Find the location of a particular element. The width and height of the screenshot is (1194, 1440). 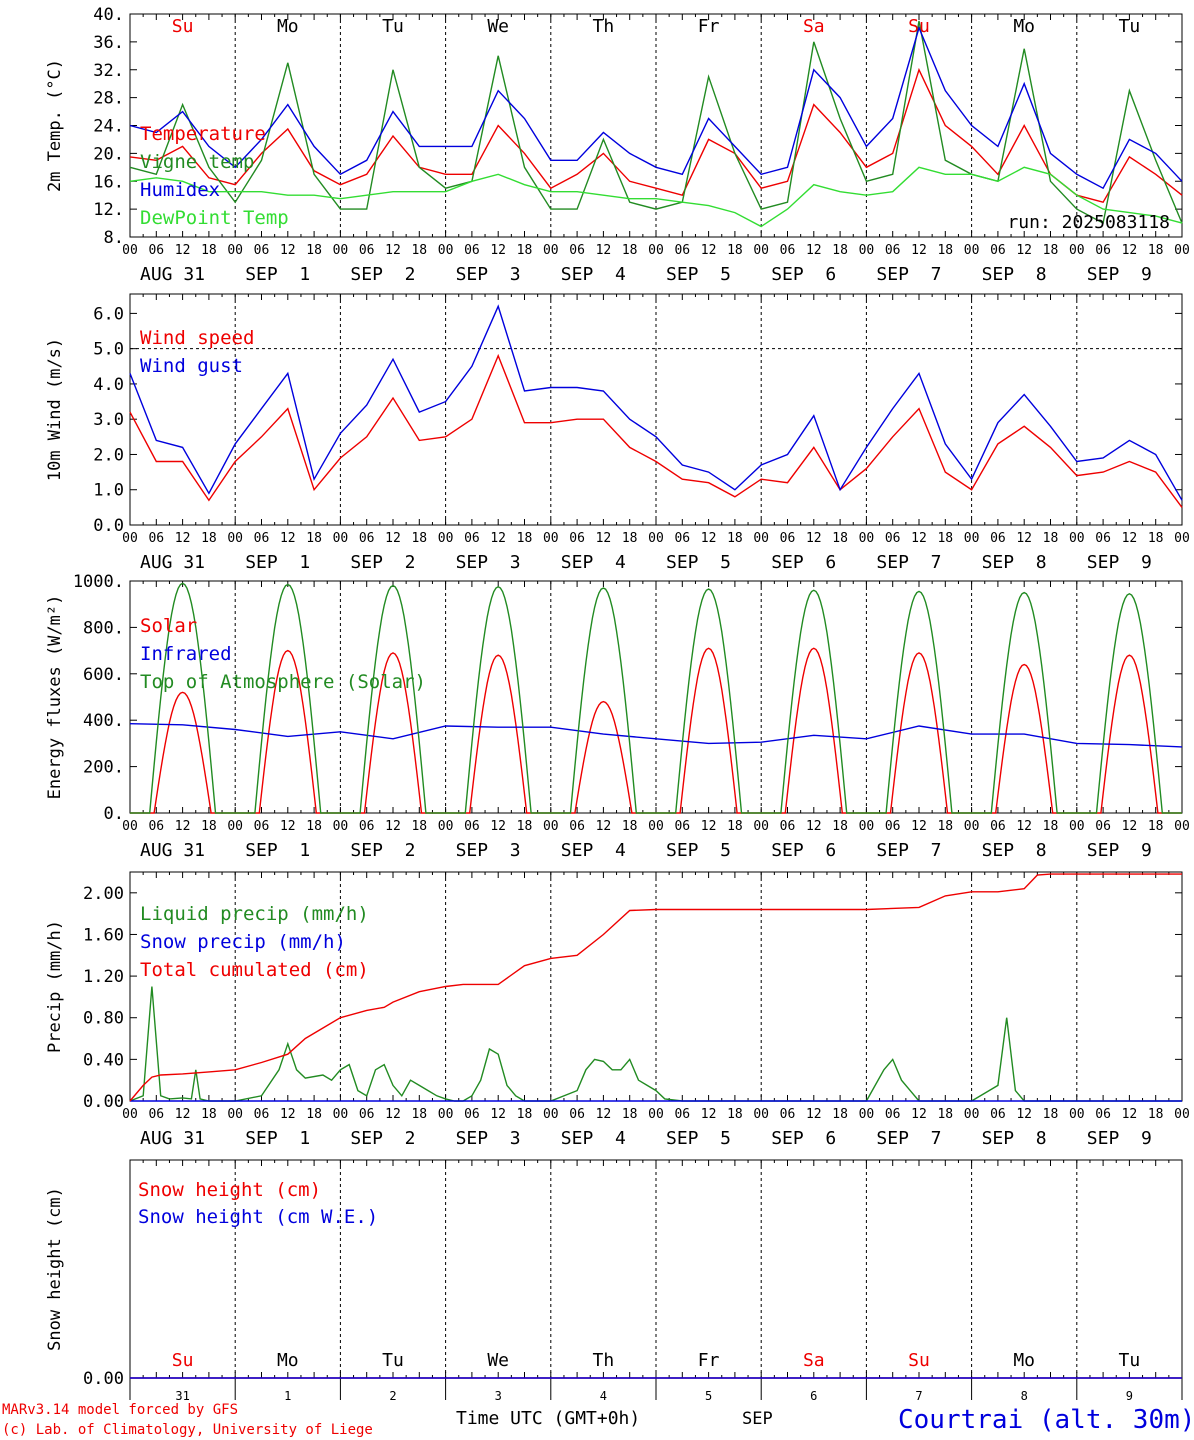

y-tick-label: 400. is located at coordinates (103, 721).